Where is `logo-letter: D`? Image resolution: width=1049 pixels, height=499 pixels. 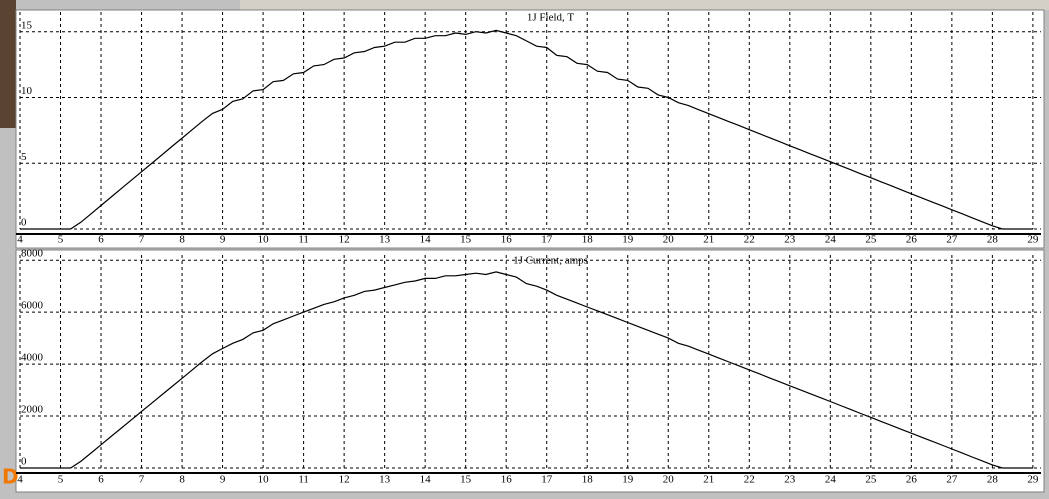
logo-letter: D is located at coordinates (10, 477).